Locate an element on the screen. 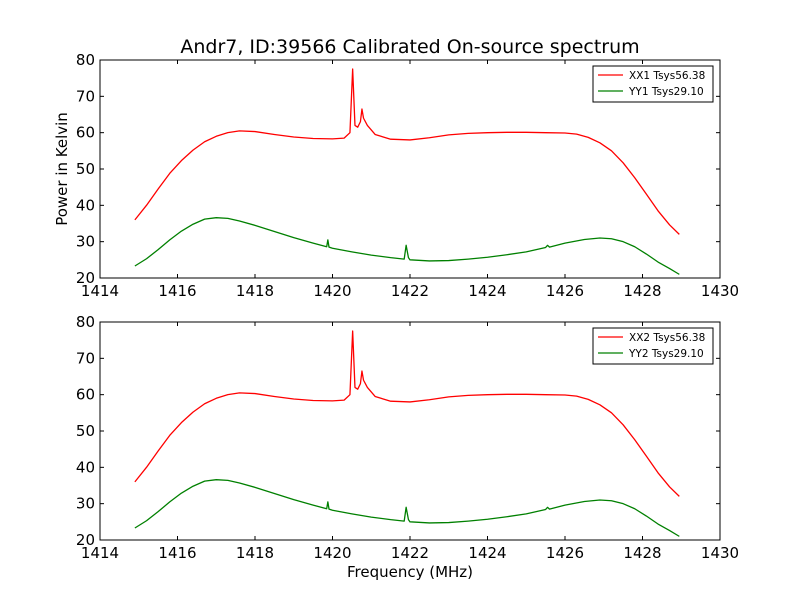 The height and width of the screenshot is (600, 800). legend-entry: XX2 Tsys56.38 is located at coordinates (667, 338).